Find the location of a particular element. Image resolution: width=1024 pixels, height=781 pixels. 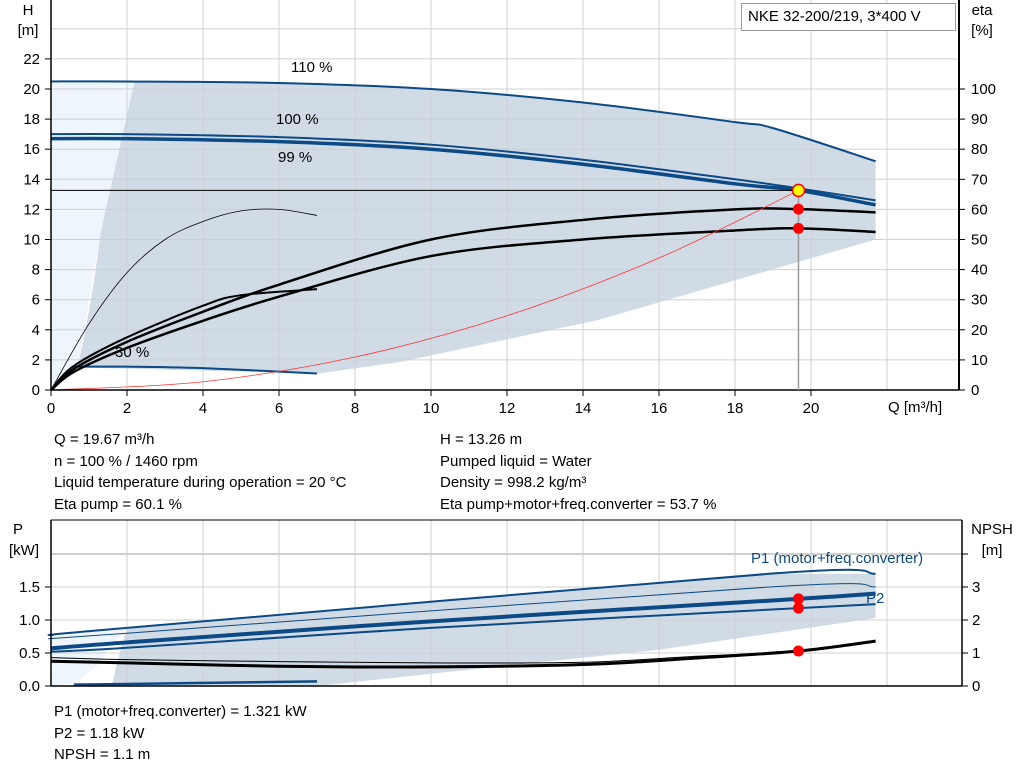

info-npsh: NPSH = 1.1 m is located at coordinates (102, 754).